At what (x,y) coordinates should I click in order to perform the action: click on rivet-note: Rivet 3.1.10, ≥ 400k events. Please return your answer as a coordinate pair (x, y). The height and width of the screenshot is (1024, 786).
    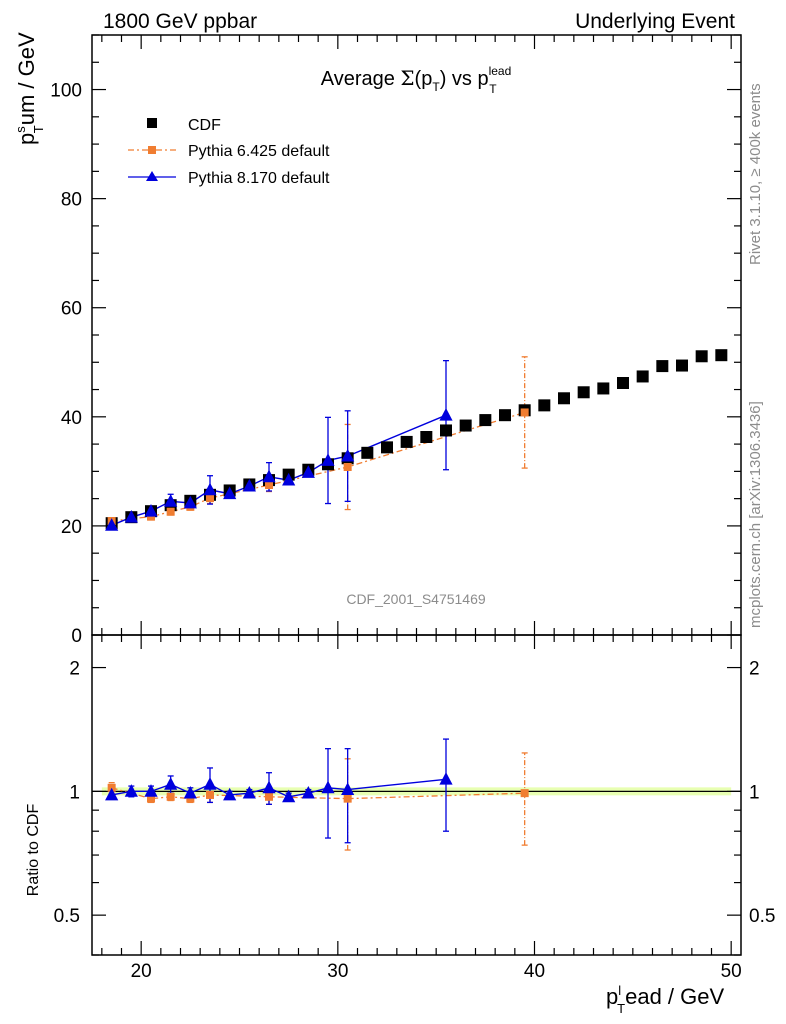
    Looking at the image, I should click on (755, 174).